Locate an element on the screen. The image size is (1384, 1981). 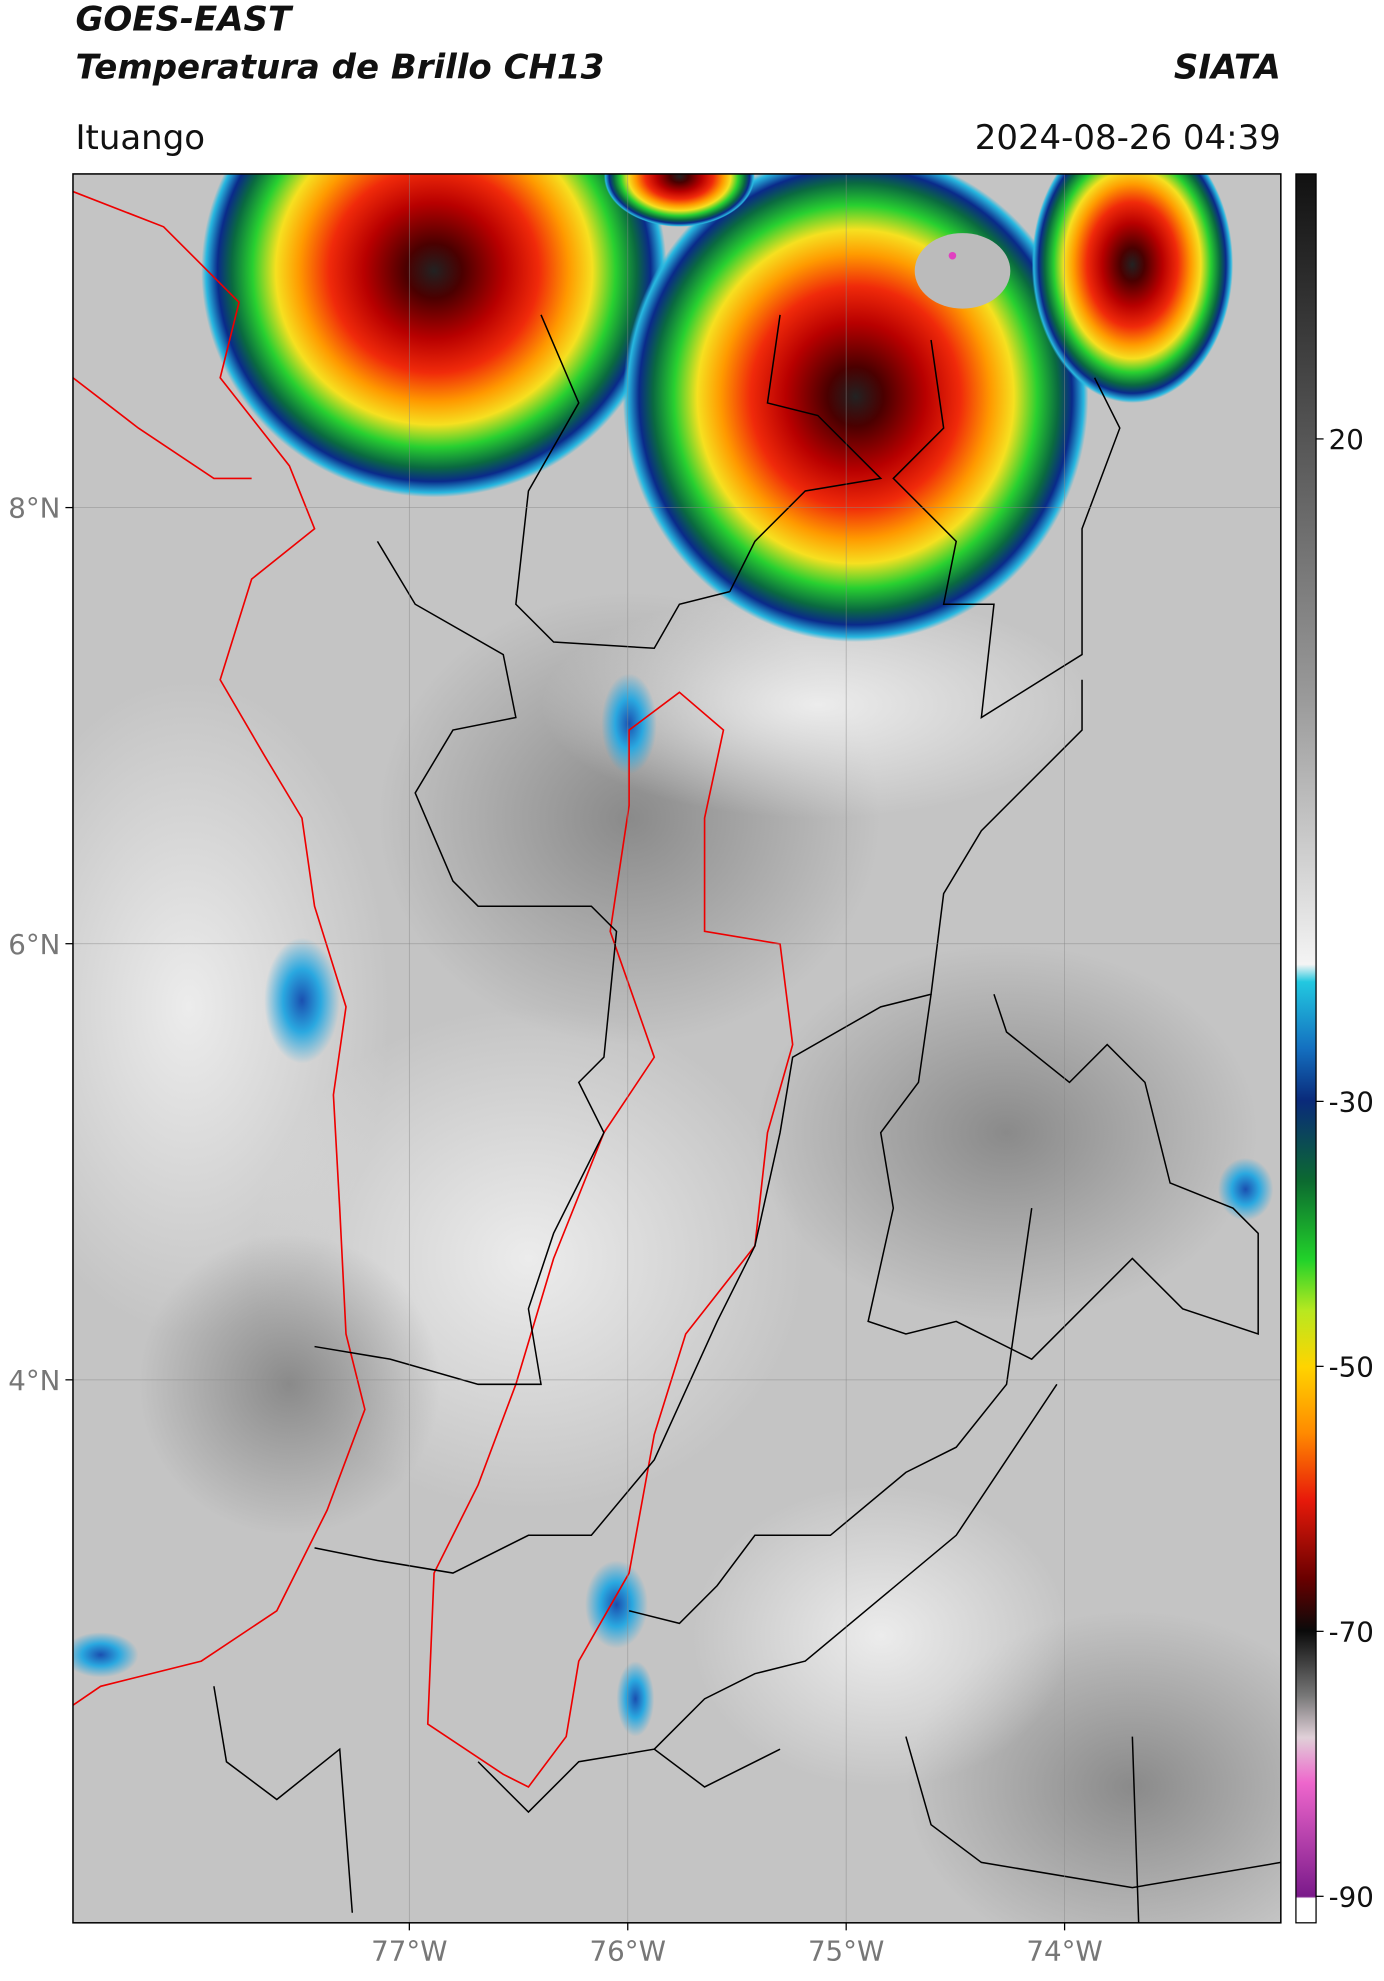
location: Ituango is located at coordinates (140, 138).